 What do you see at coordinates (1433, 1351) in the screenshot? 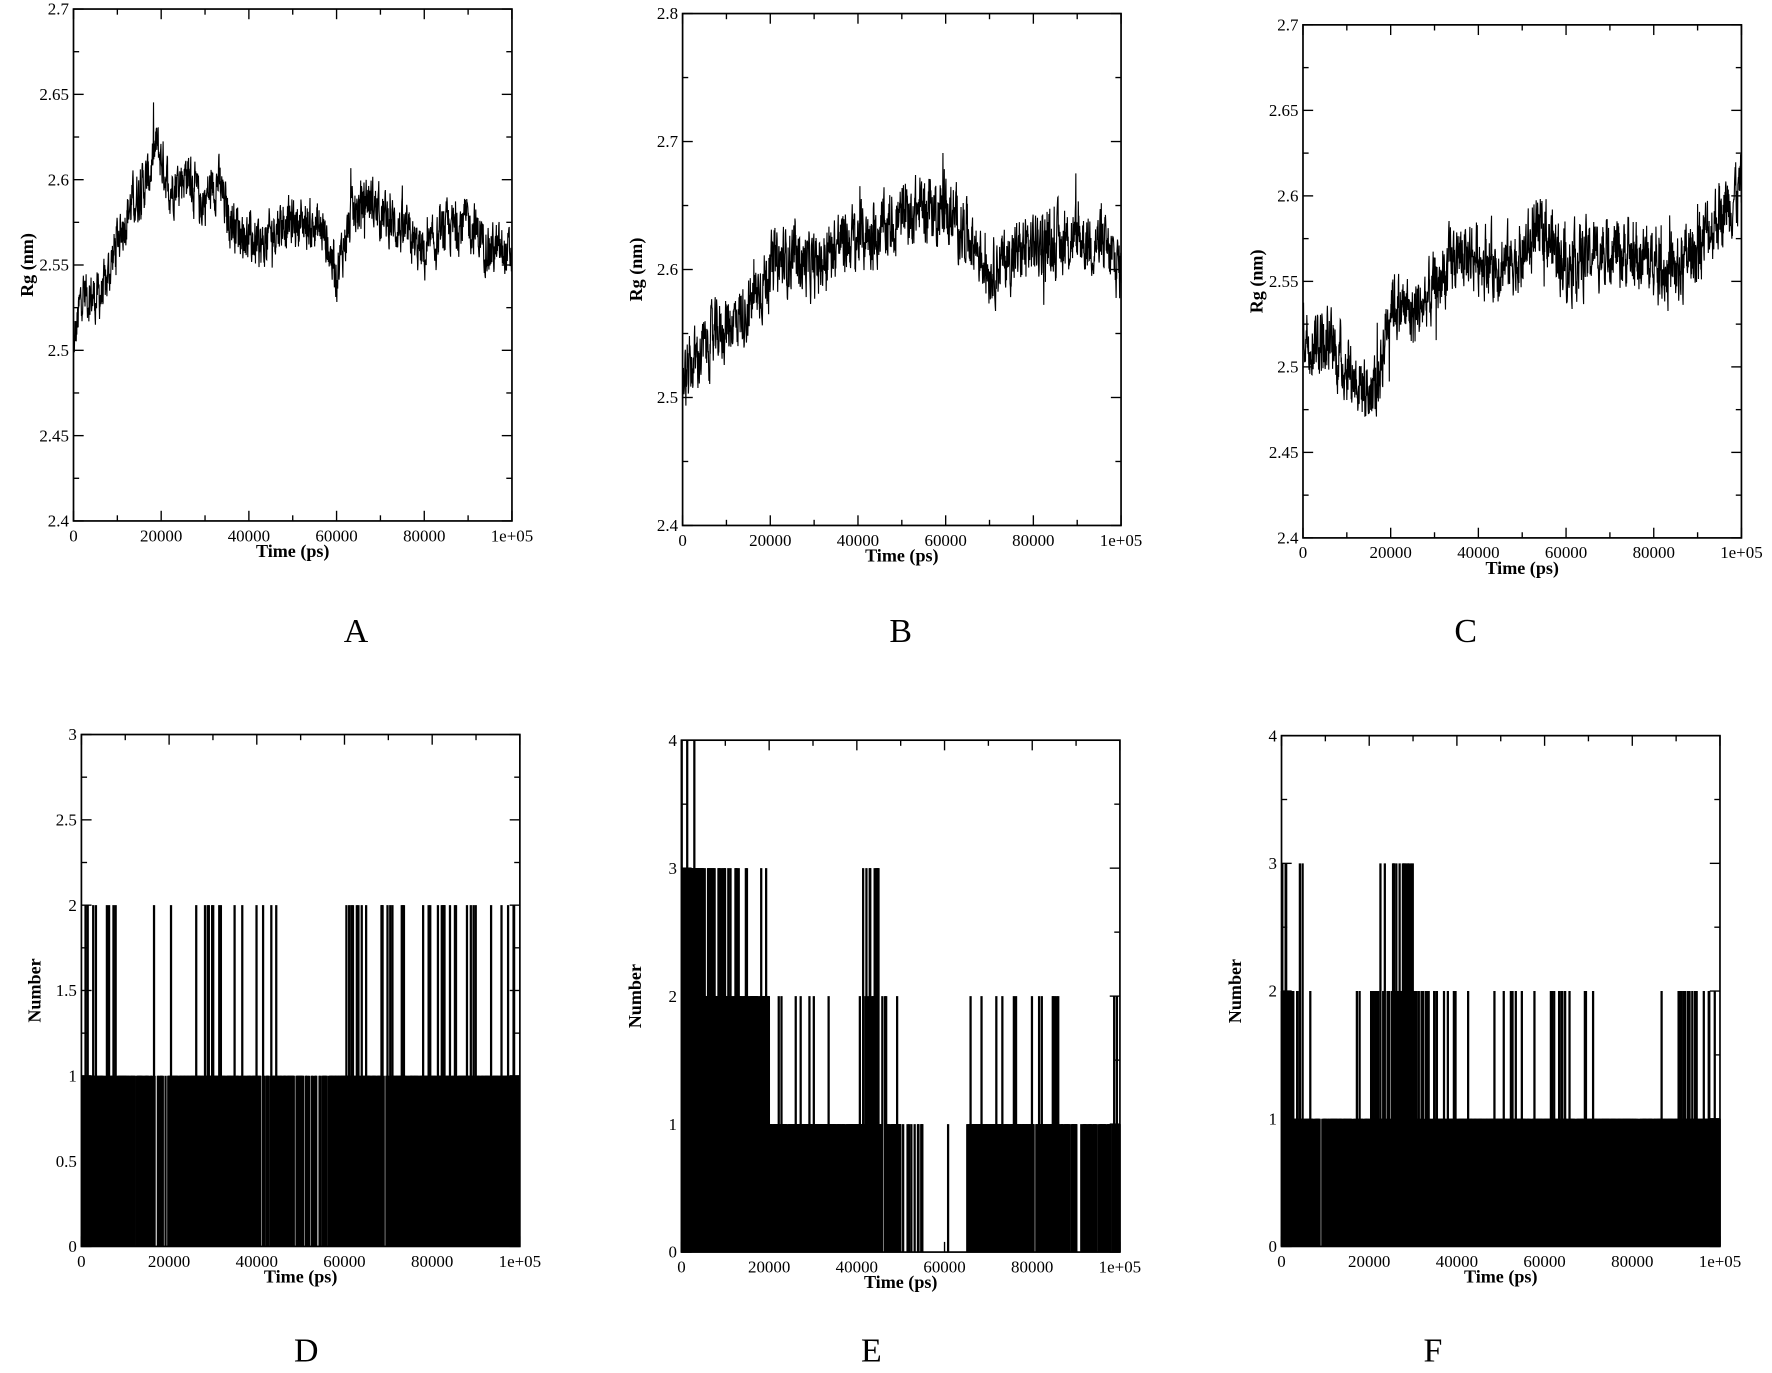
I see `panel-letter: F` at bounding box center [1433, 1351].